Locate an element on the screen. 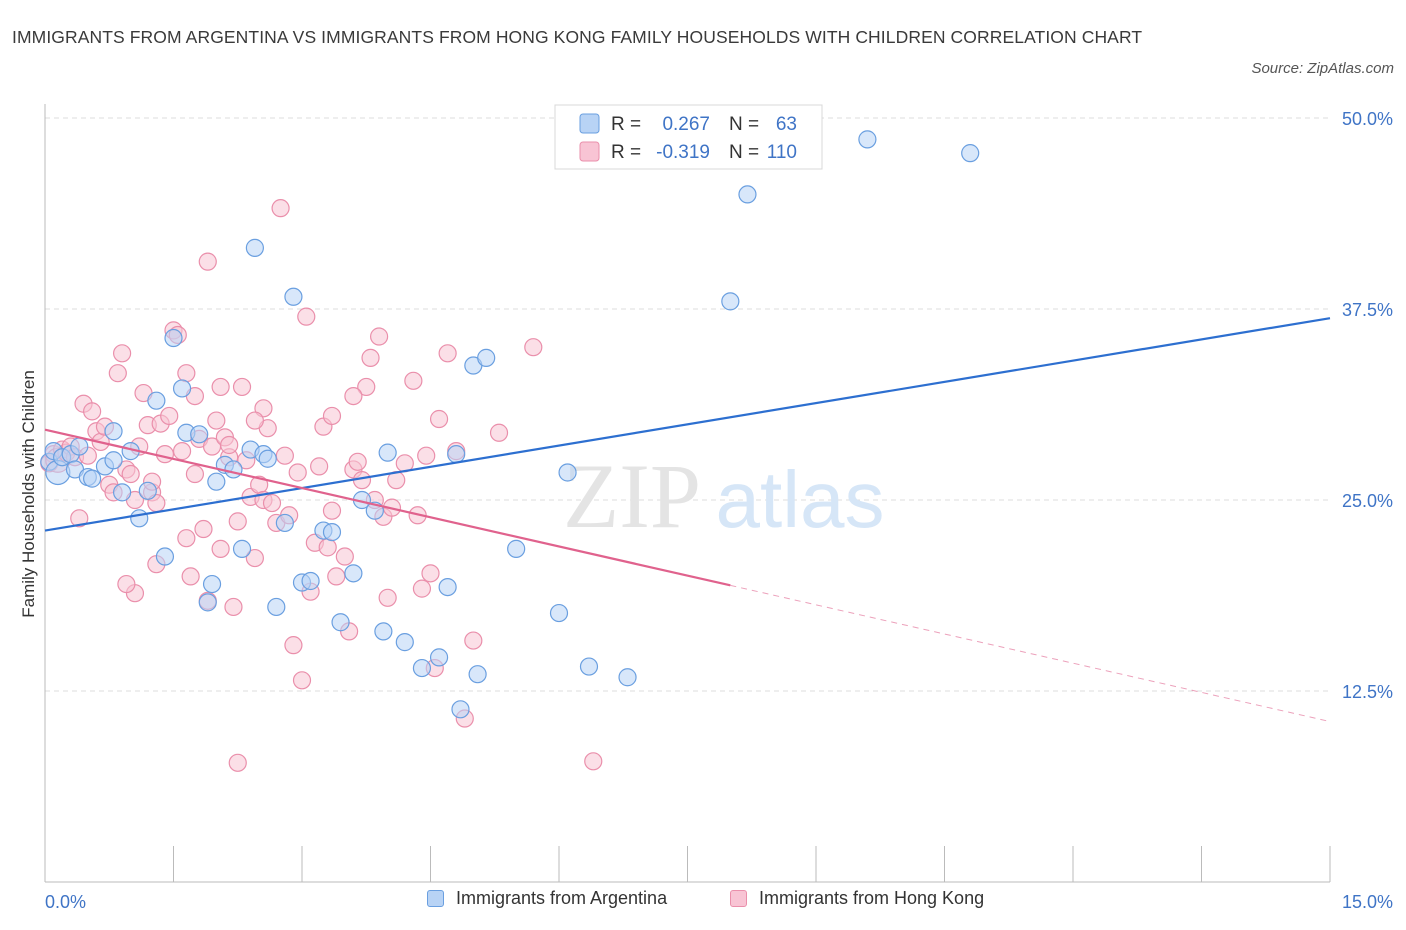  legend-label-hongkong: Immigrants from Hong Kong is located at coordinates (872, 898).